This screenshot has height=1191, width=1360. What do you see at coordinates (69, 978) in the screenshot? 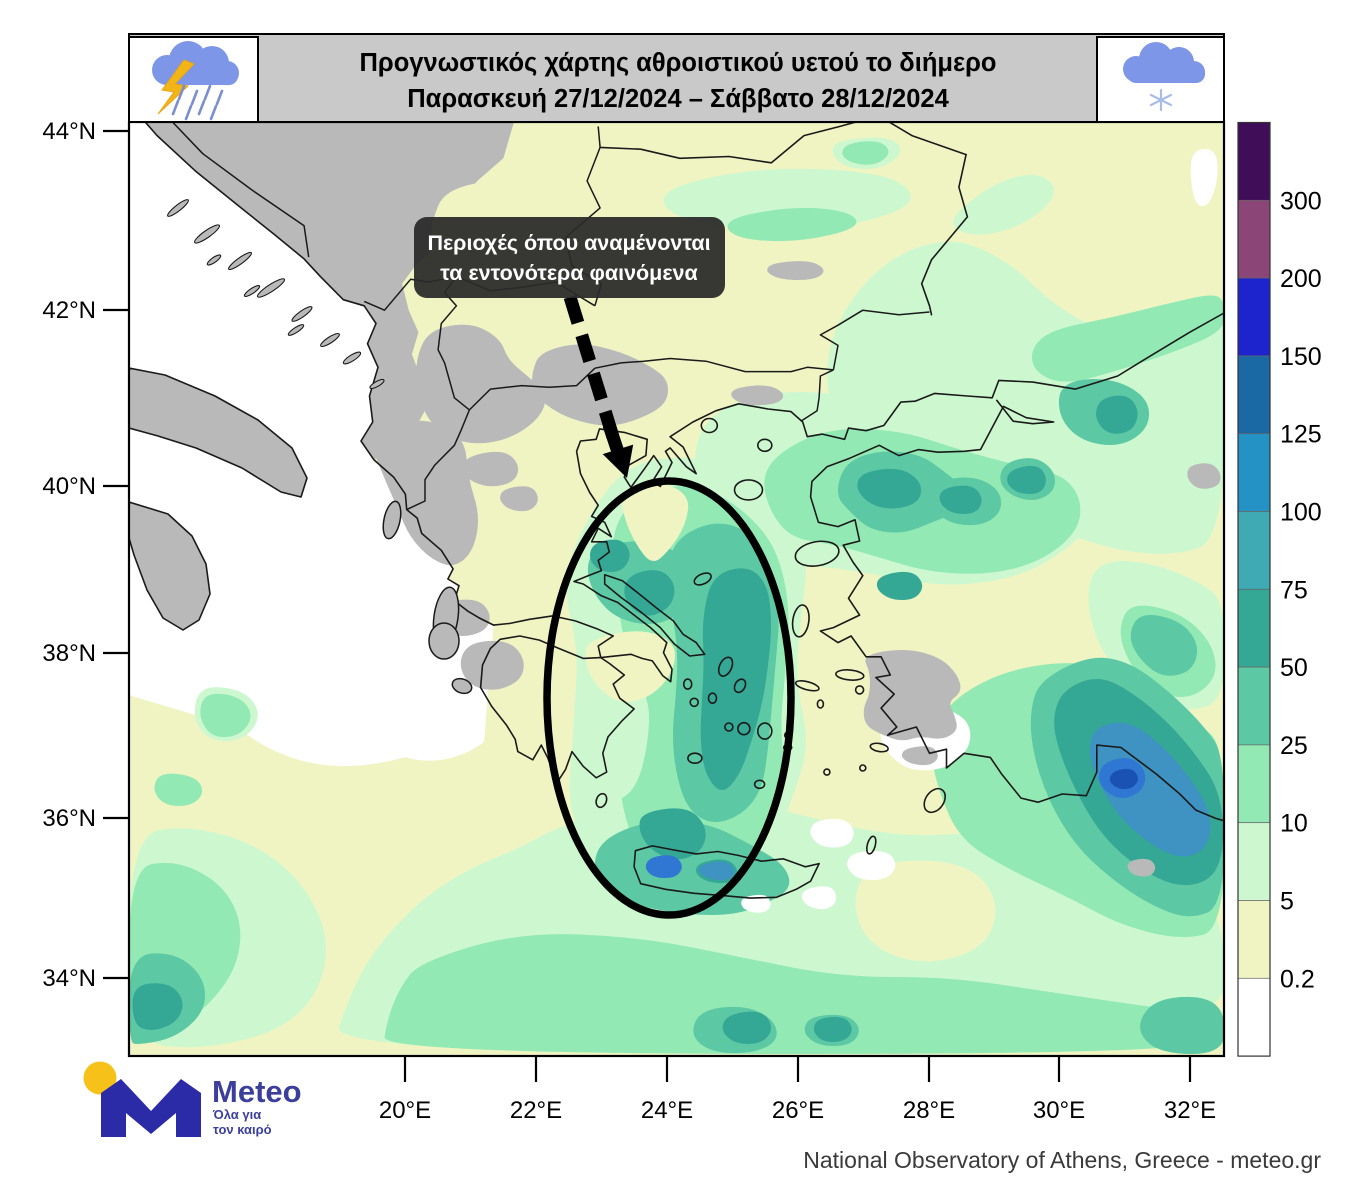
I see `svg-text: 34°N` at bounding box center [69, 978].